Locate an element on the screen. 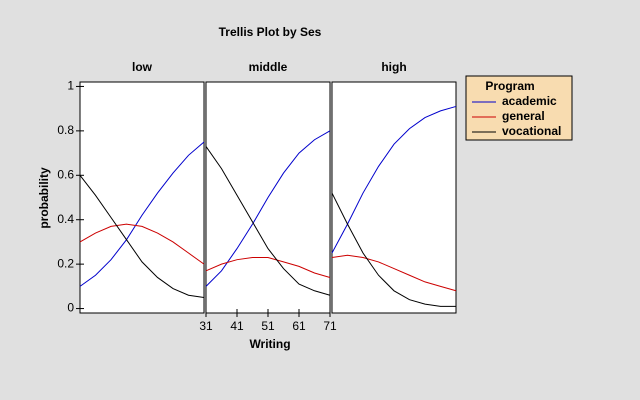  y-axis-label: probability is located at coordinates (44, 198).